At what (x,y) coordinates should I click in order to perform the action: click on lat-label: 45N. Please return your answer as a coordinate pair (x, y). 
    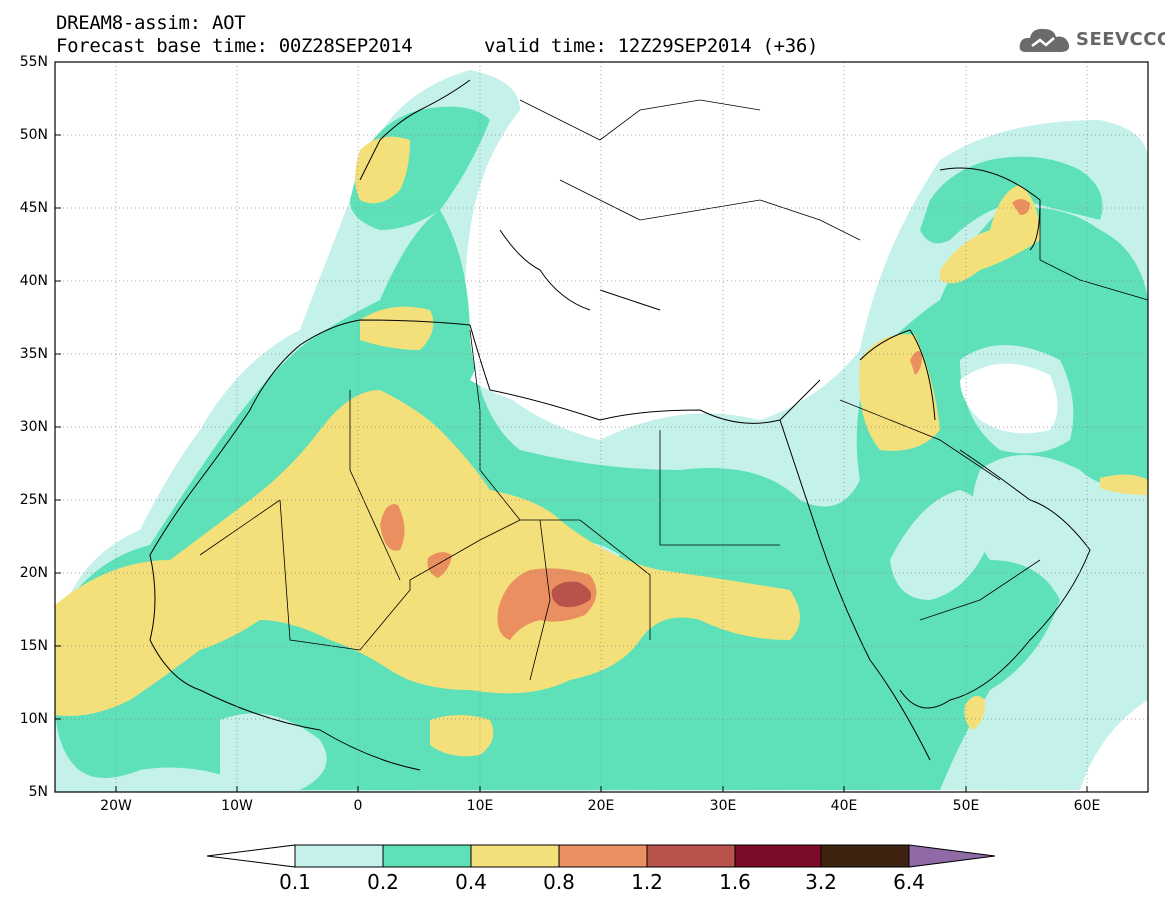
    Looking at the image, I should click on (33, 208).